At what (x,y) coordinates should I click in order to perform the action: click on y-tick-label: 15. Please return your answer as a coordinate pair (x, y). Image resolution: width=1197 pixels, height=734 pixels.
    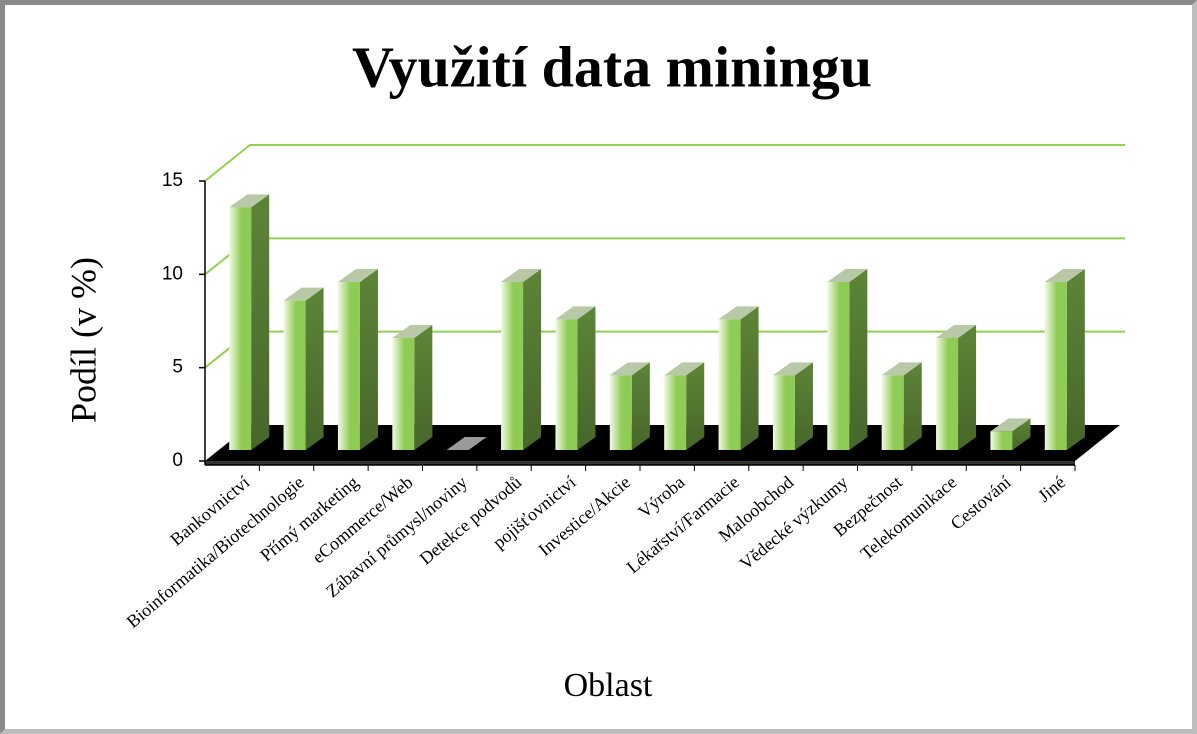
    Looking at the image, I should click on (172, 180).